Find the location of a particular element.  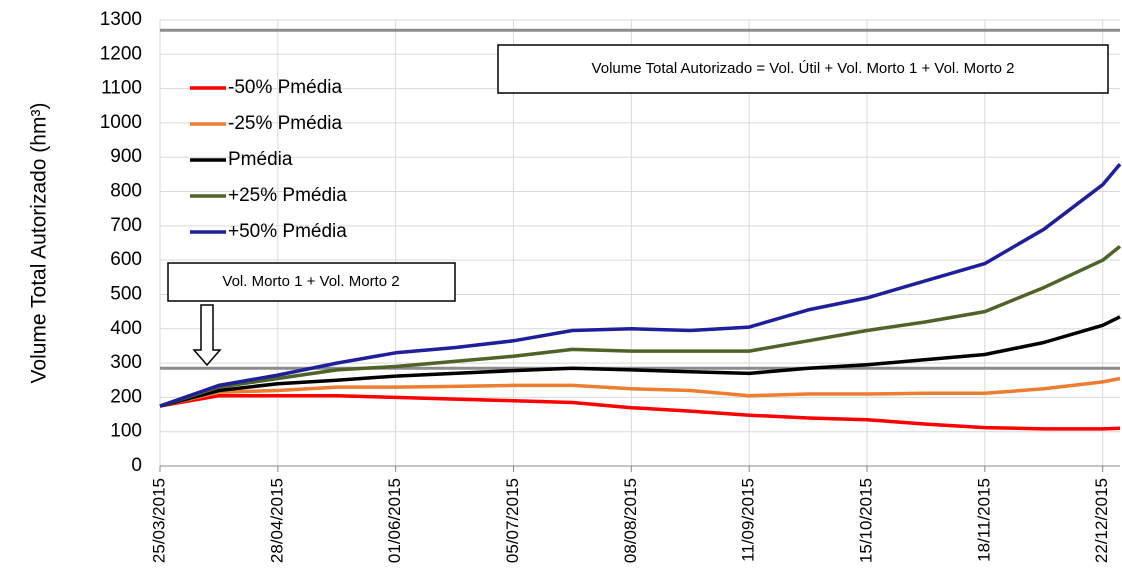

x-tick-label: 05/07/2015 is located at coordinates (512, 520).